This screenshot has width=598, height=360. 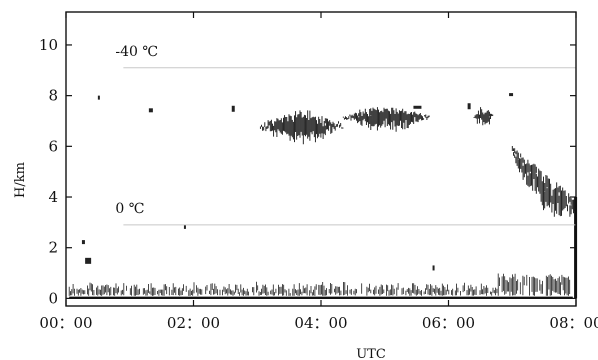 I want to click on echo-region-low-level-echo, so click(x=320, y=286).